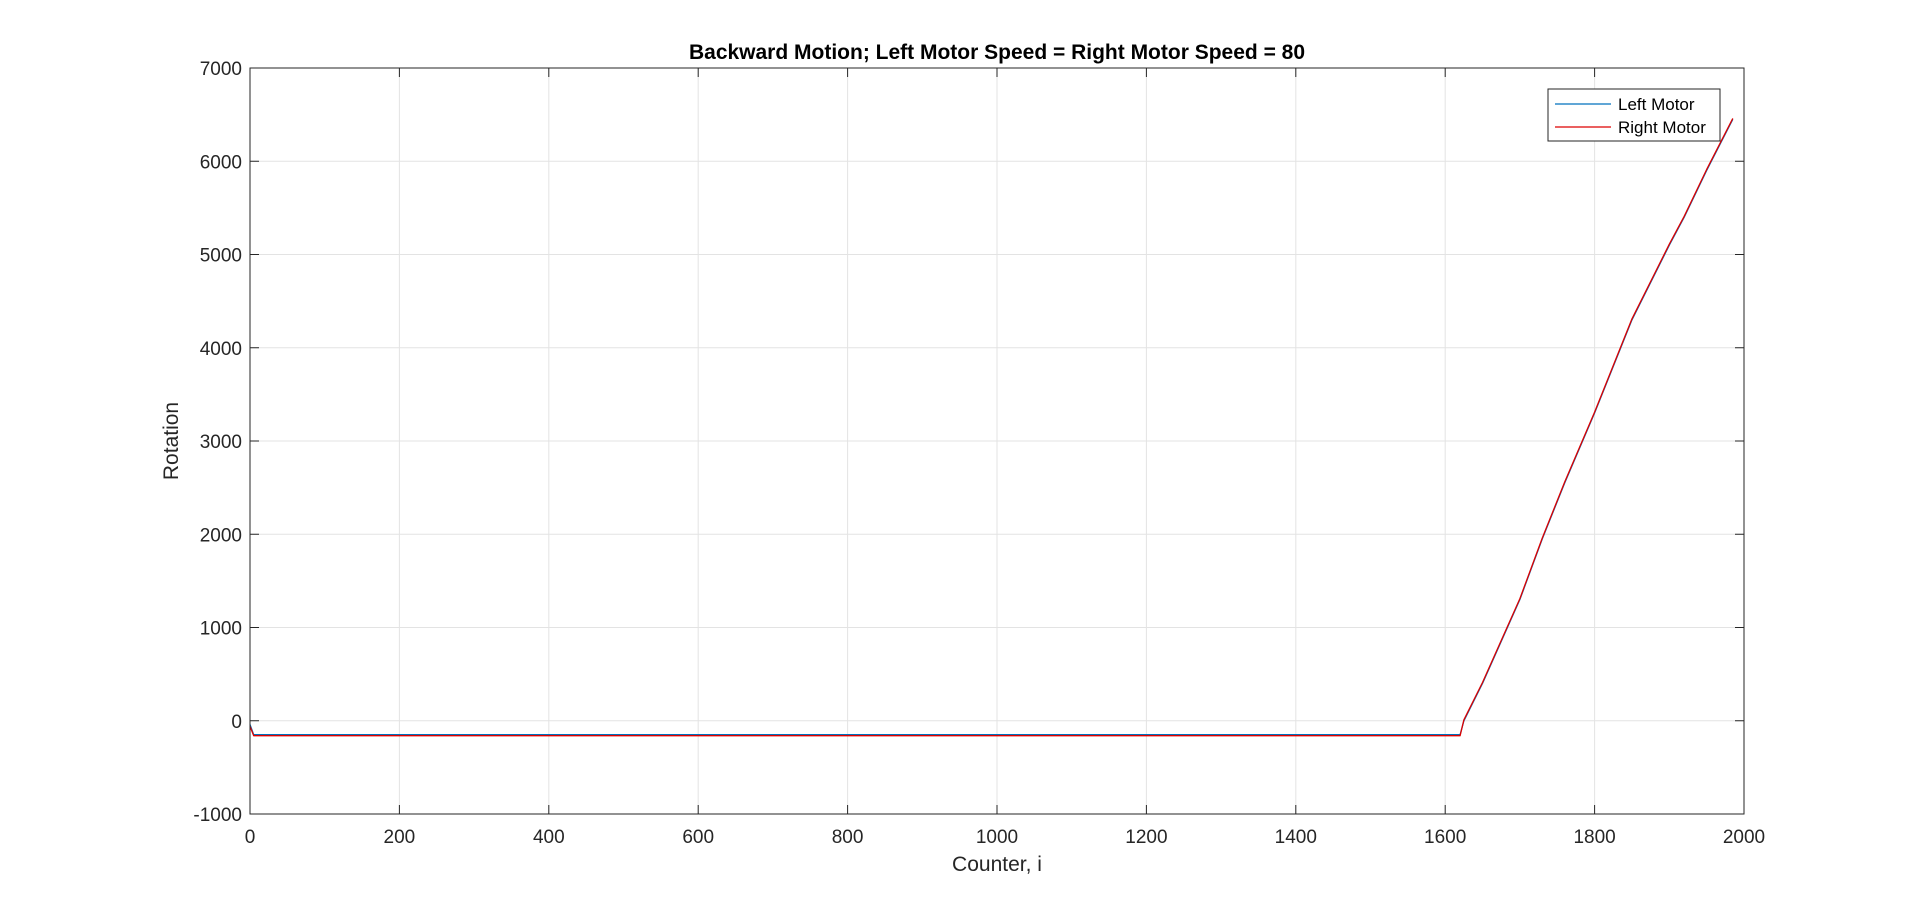  Describe the element at coordinates (221, 69) in the screenshot. I see `y-tick-label: 7000` at that location.